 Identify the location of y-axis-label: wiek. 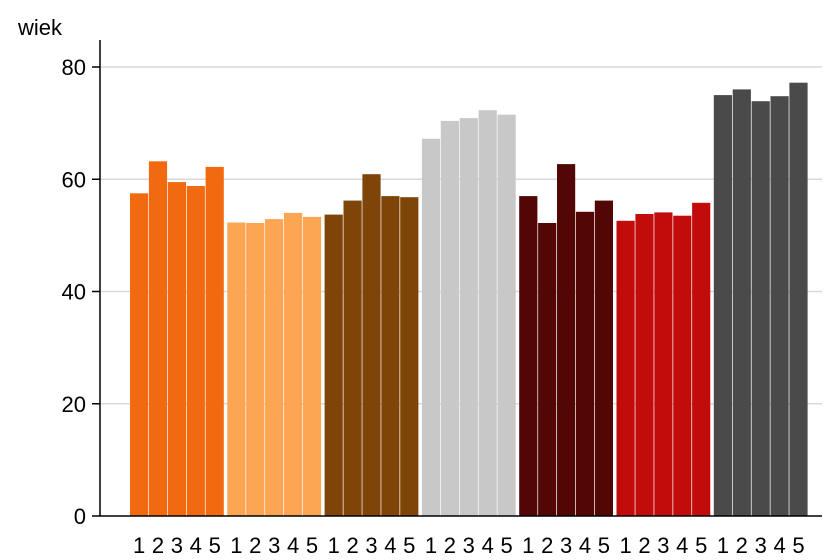
(40, 27).